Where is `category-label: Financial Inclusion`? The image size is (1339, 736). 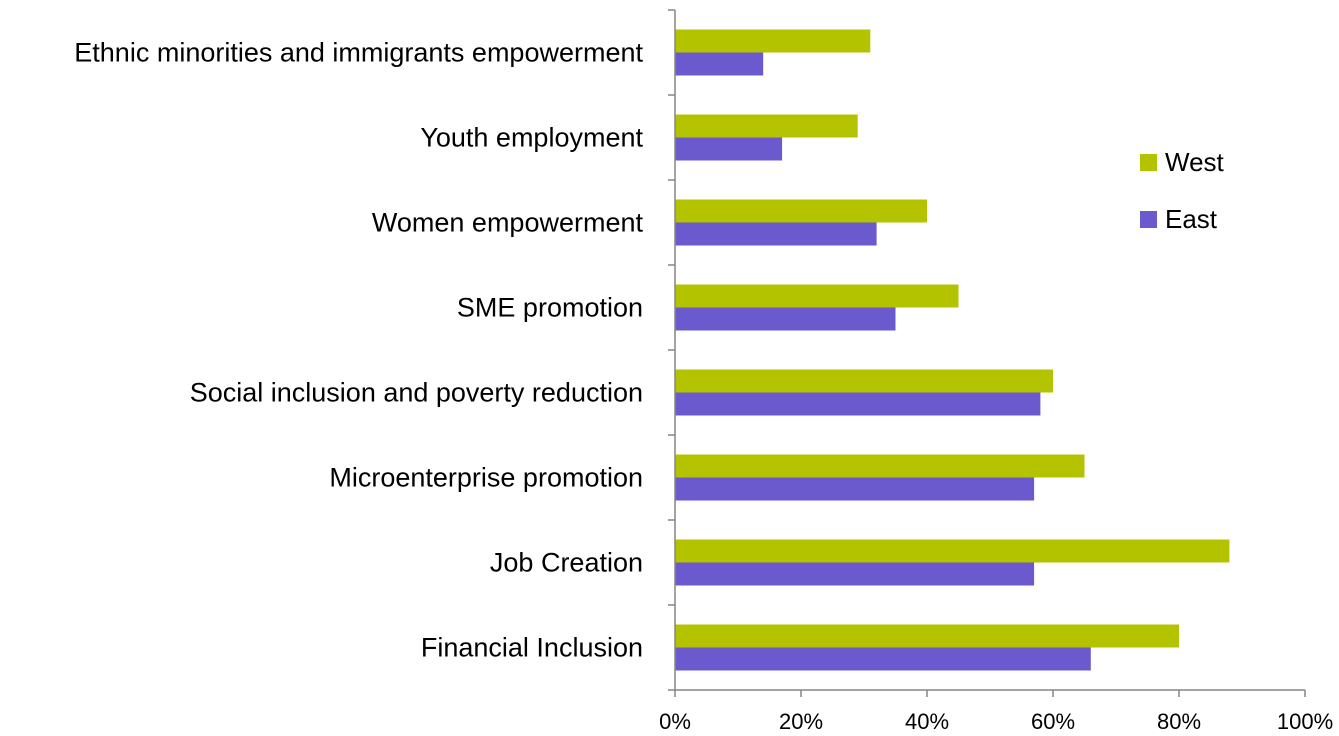 category-label: Financial Inclusion is located at coordinates (532, 648).